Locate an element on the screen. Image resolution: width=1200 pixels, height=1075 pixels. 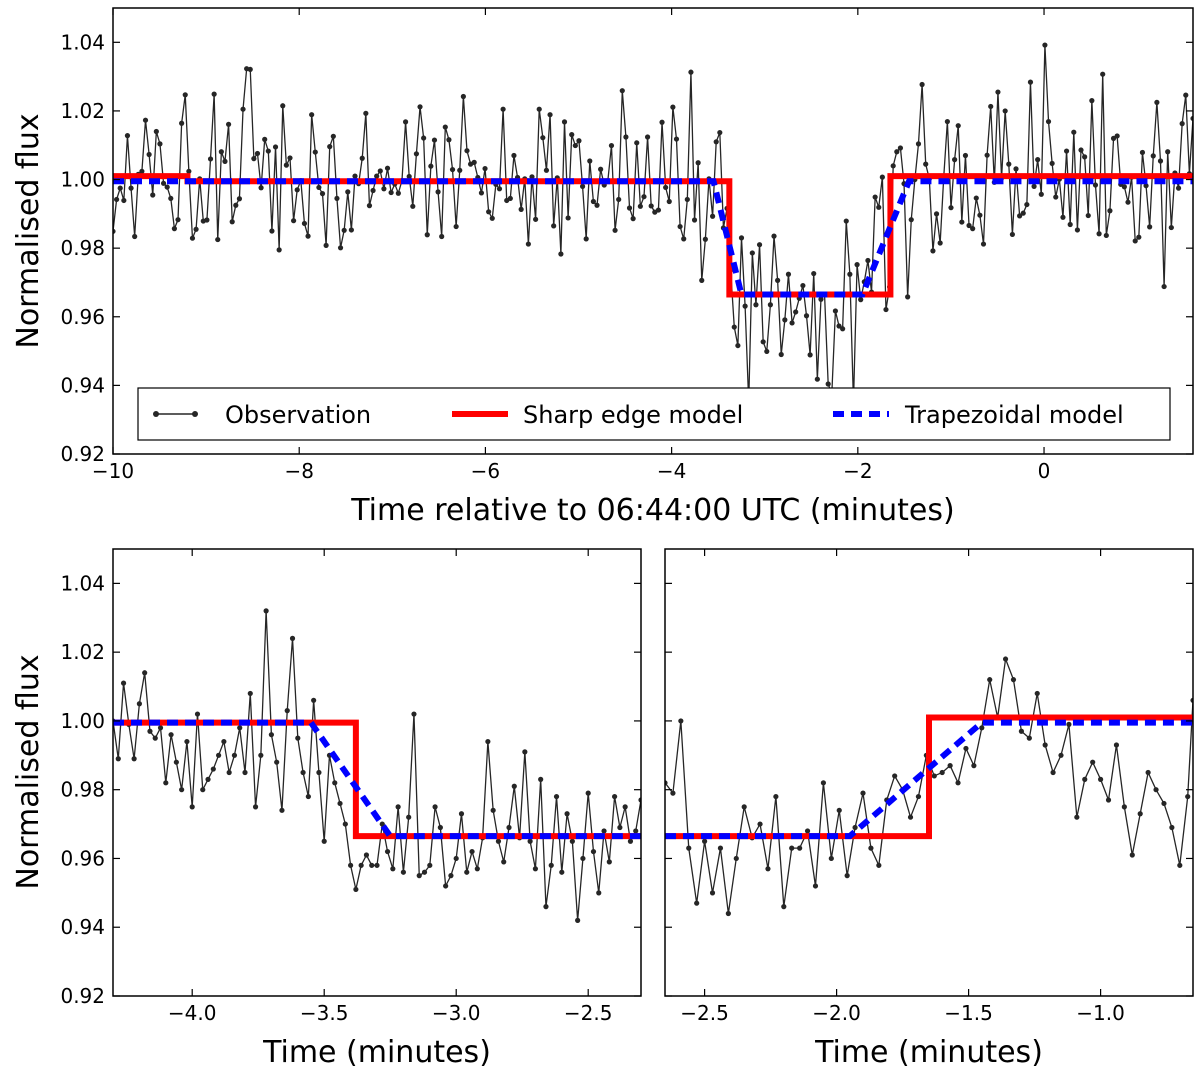
bottom-left-plot-lines is located at coordinates (377, 765).